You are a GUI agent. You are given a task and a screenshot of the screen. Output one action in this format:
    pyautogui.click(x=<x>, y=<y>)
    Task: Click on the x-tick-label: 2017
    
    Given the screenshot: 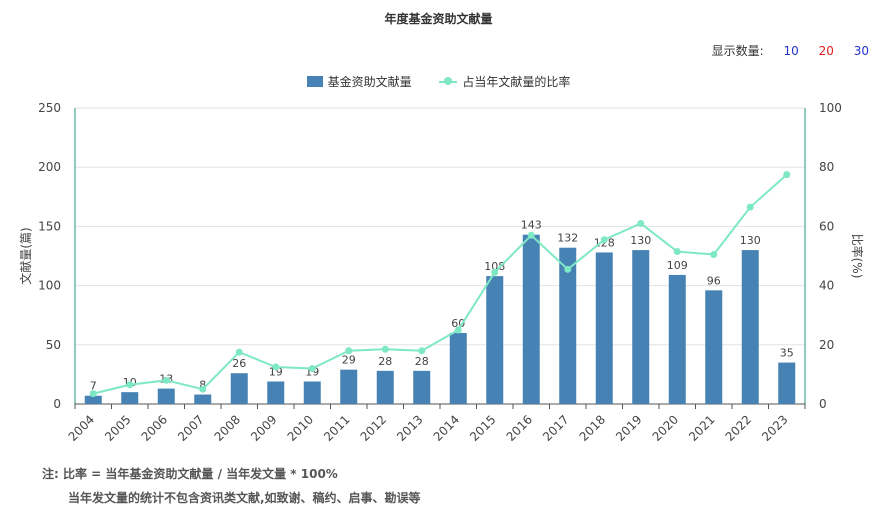 What is the action you would take?
    pyautogui.click(x=555, y=427)
    